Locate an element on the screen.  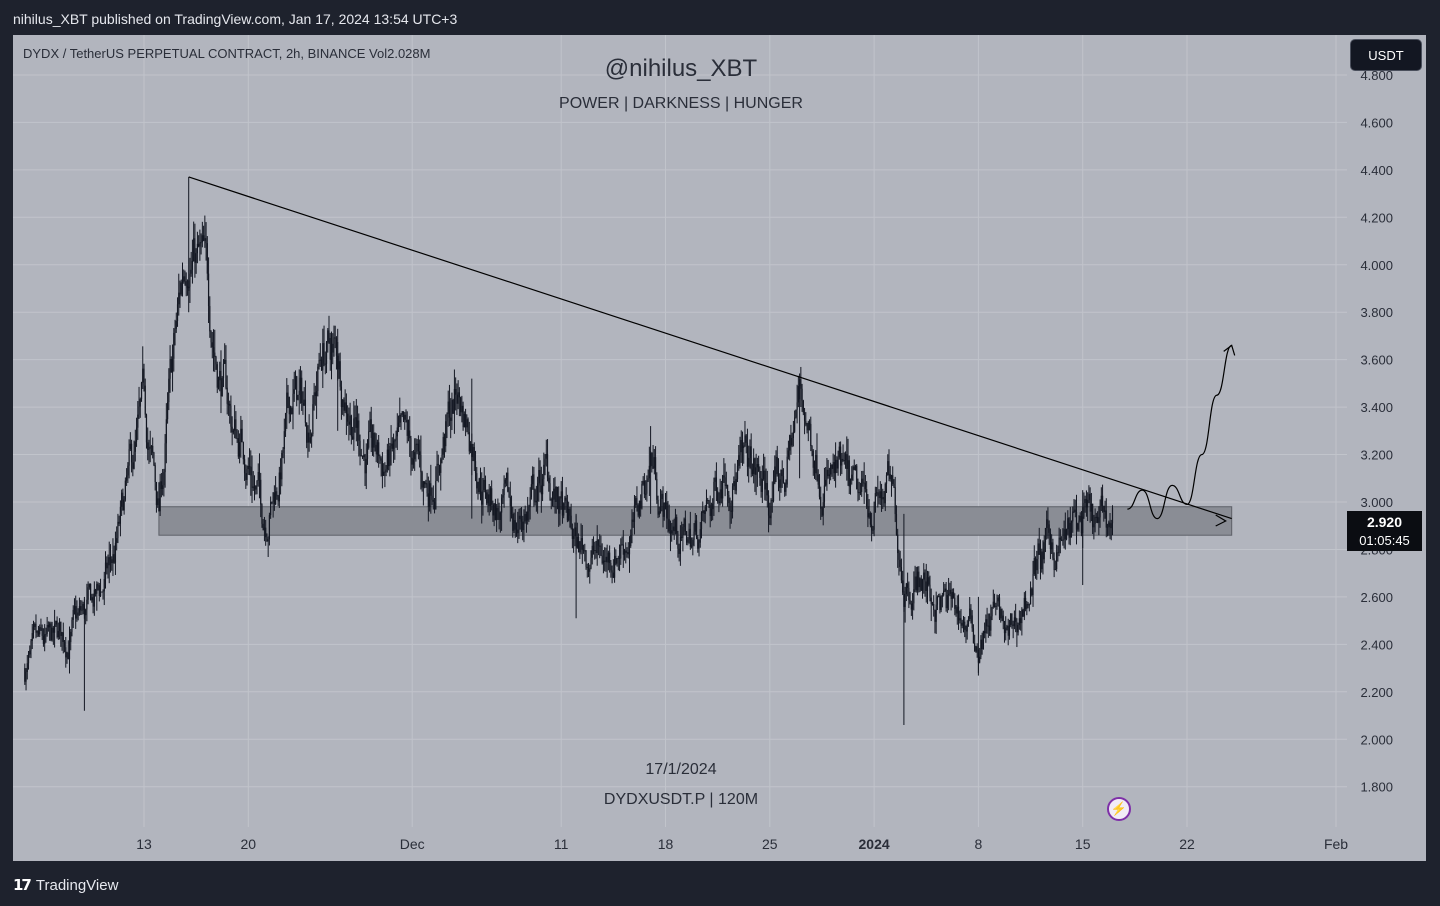
currency-button: USDT is located at coordinates (1386, 55).